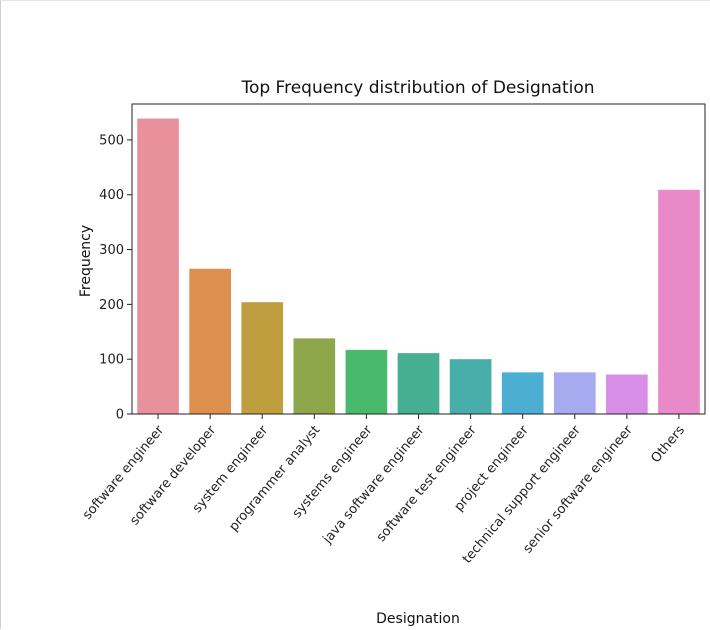  I want to click on y-tick-label-100: 100, so click(111, 360).